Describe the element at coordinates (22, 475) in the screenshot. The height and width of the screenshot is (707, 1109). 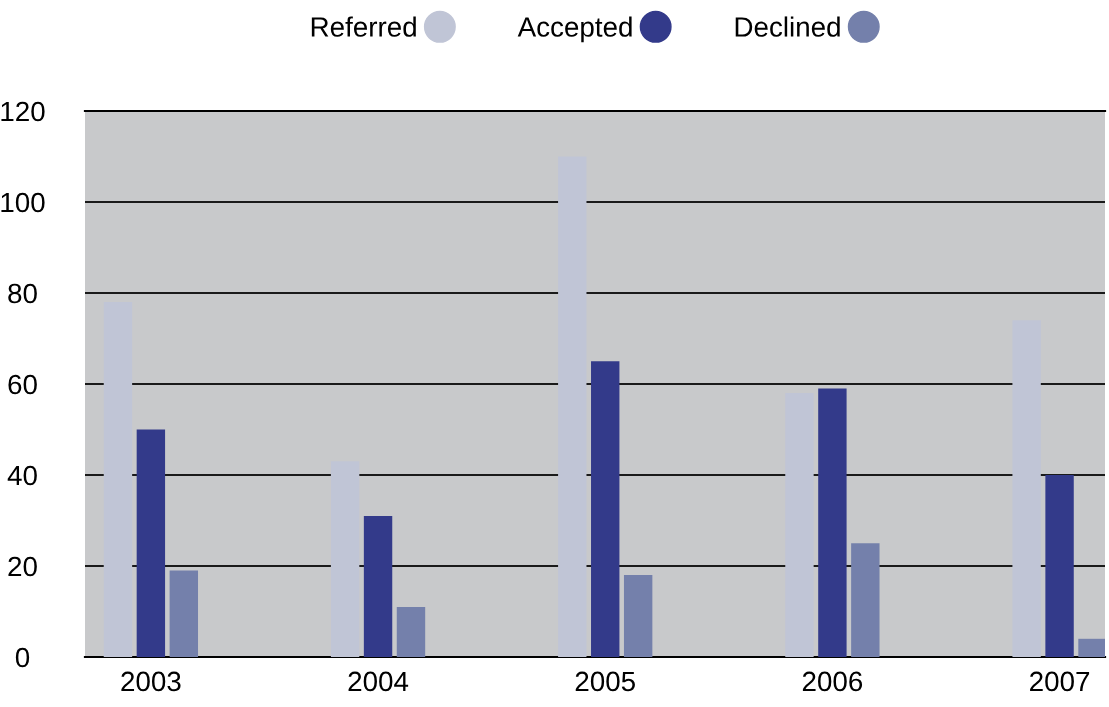
I see `y-tick-label: 40` at that location.